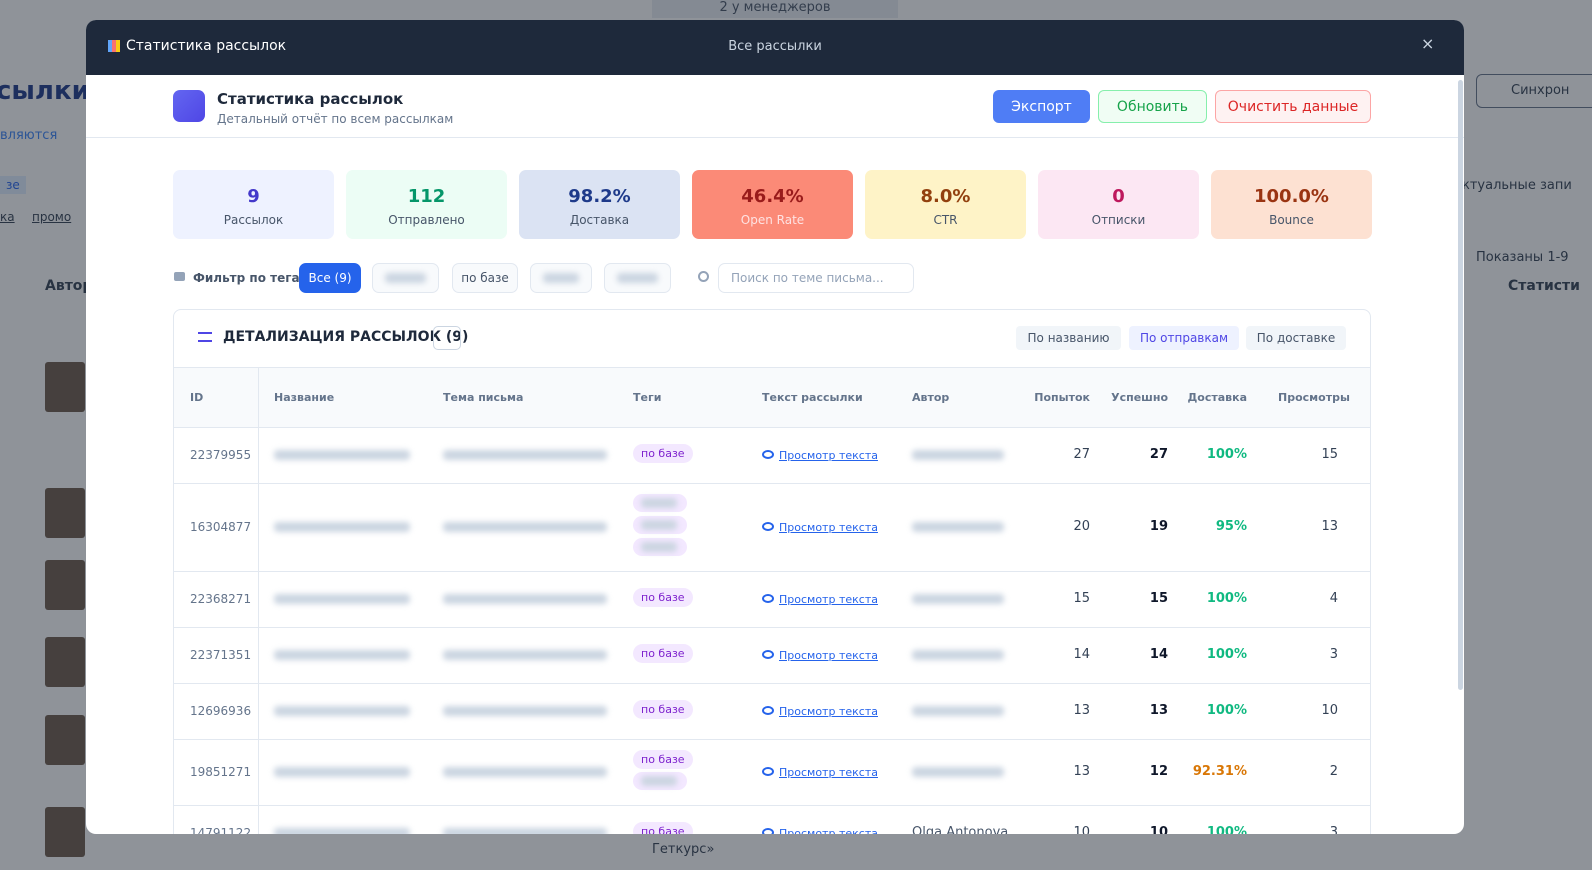 This screenshot has width=1592, height=870. Describe the element at coordinates (330, 278) in the screenshot. I see `filter-tag: Все (9)` at that location.